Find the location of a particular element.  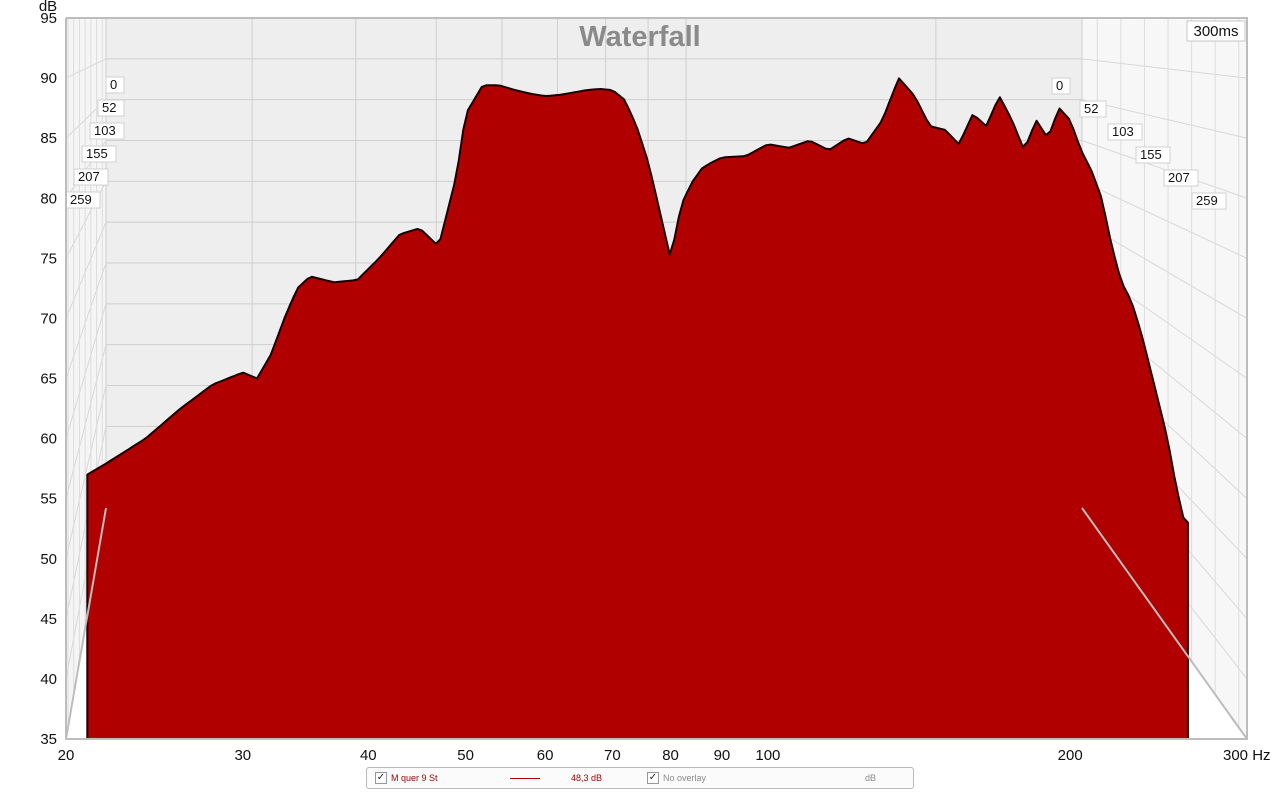

overlay-unit: dB is located at coordinates (871, 778).